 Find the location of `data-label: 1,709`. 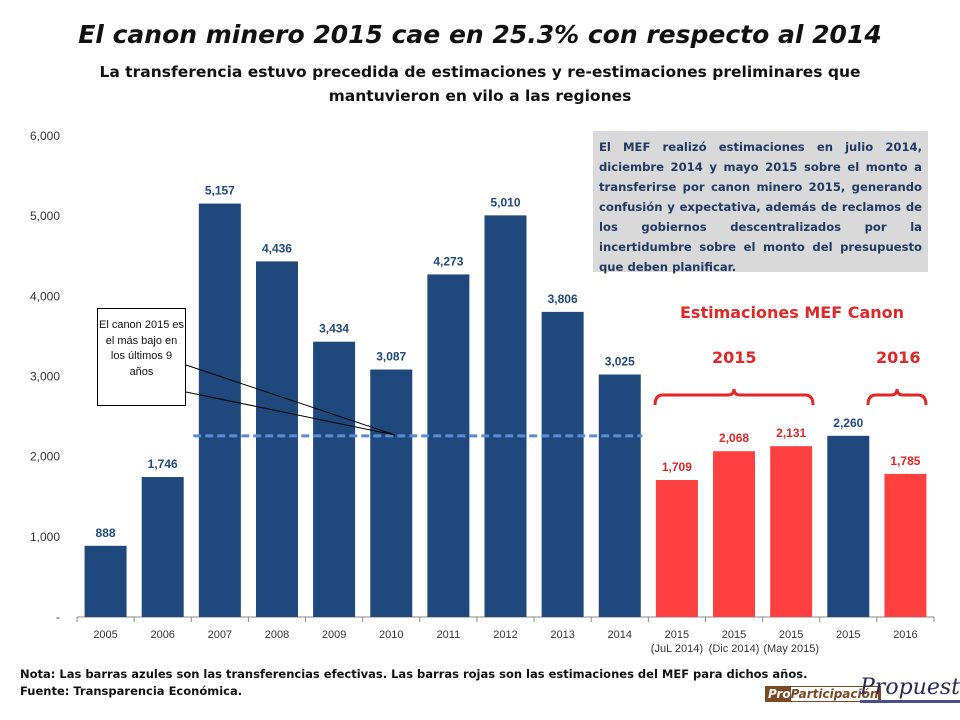

data-label: 1,709 is located at coordinates (677, 467).